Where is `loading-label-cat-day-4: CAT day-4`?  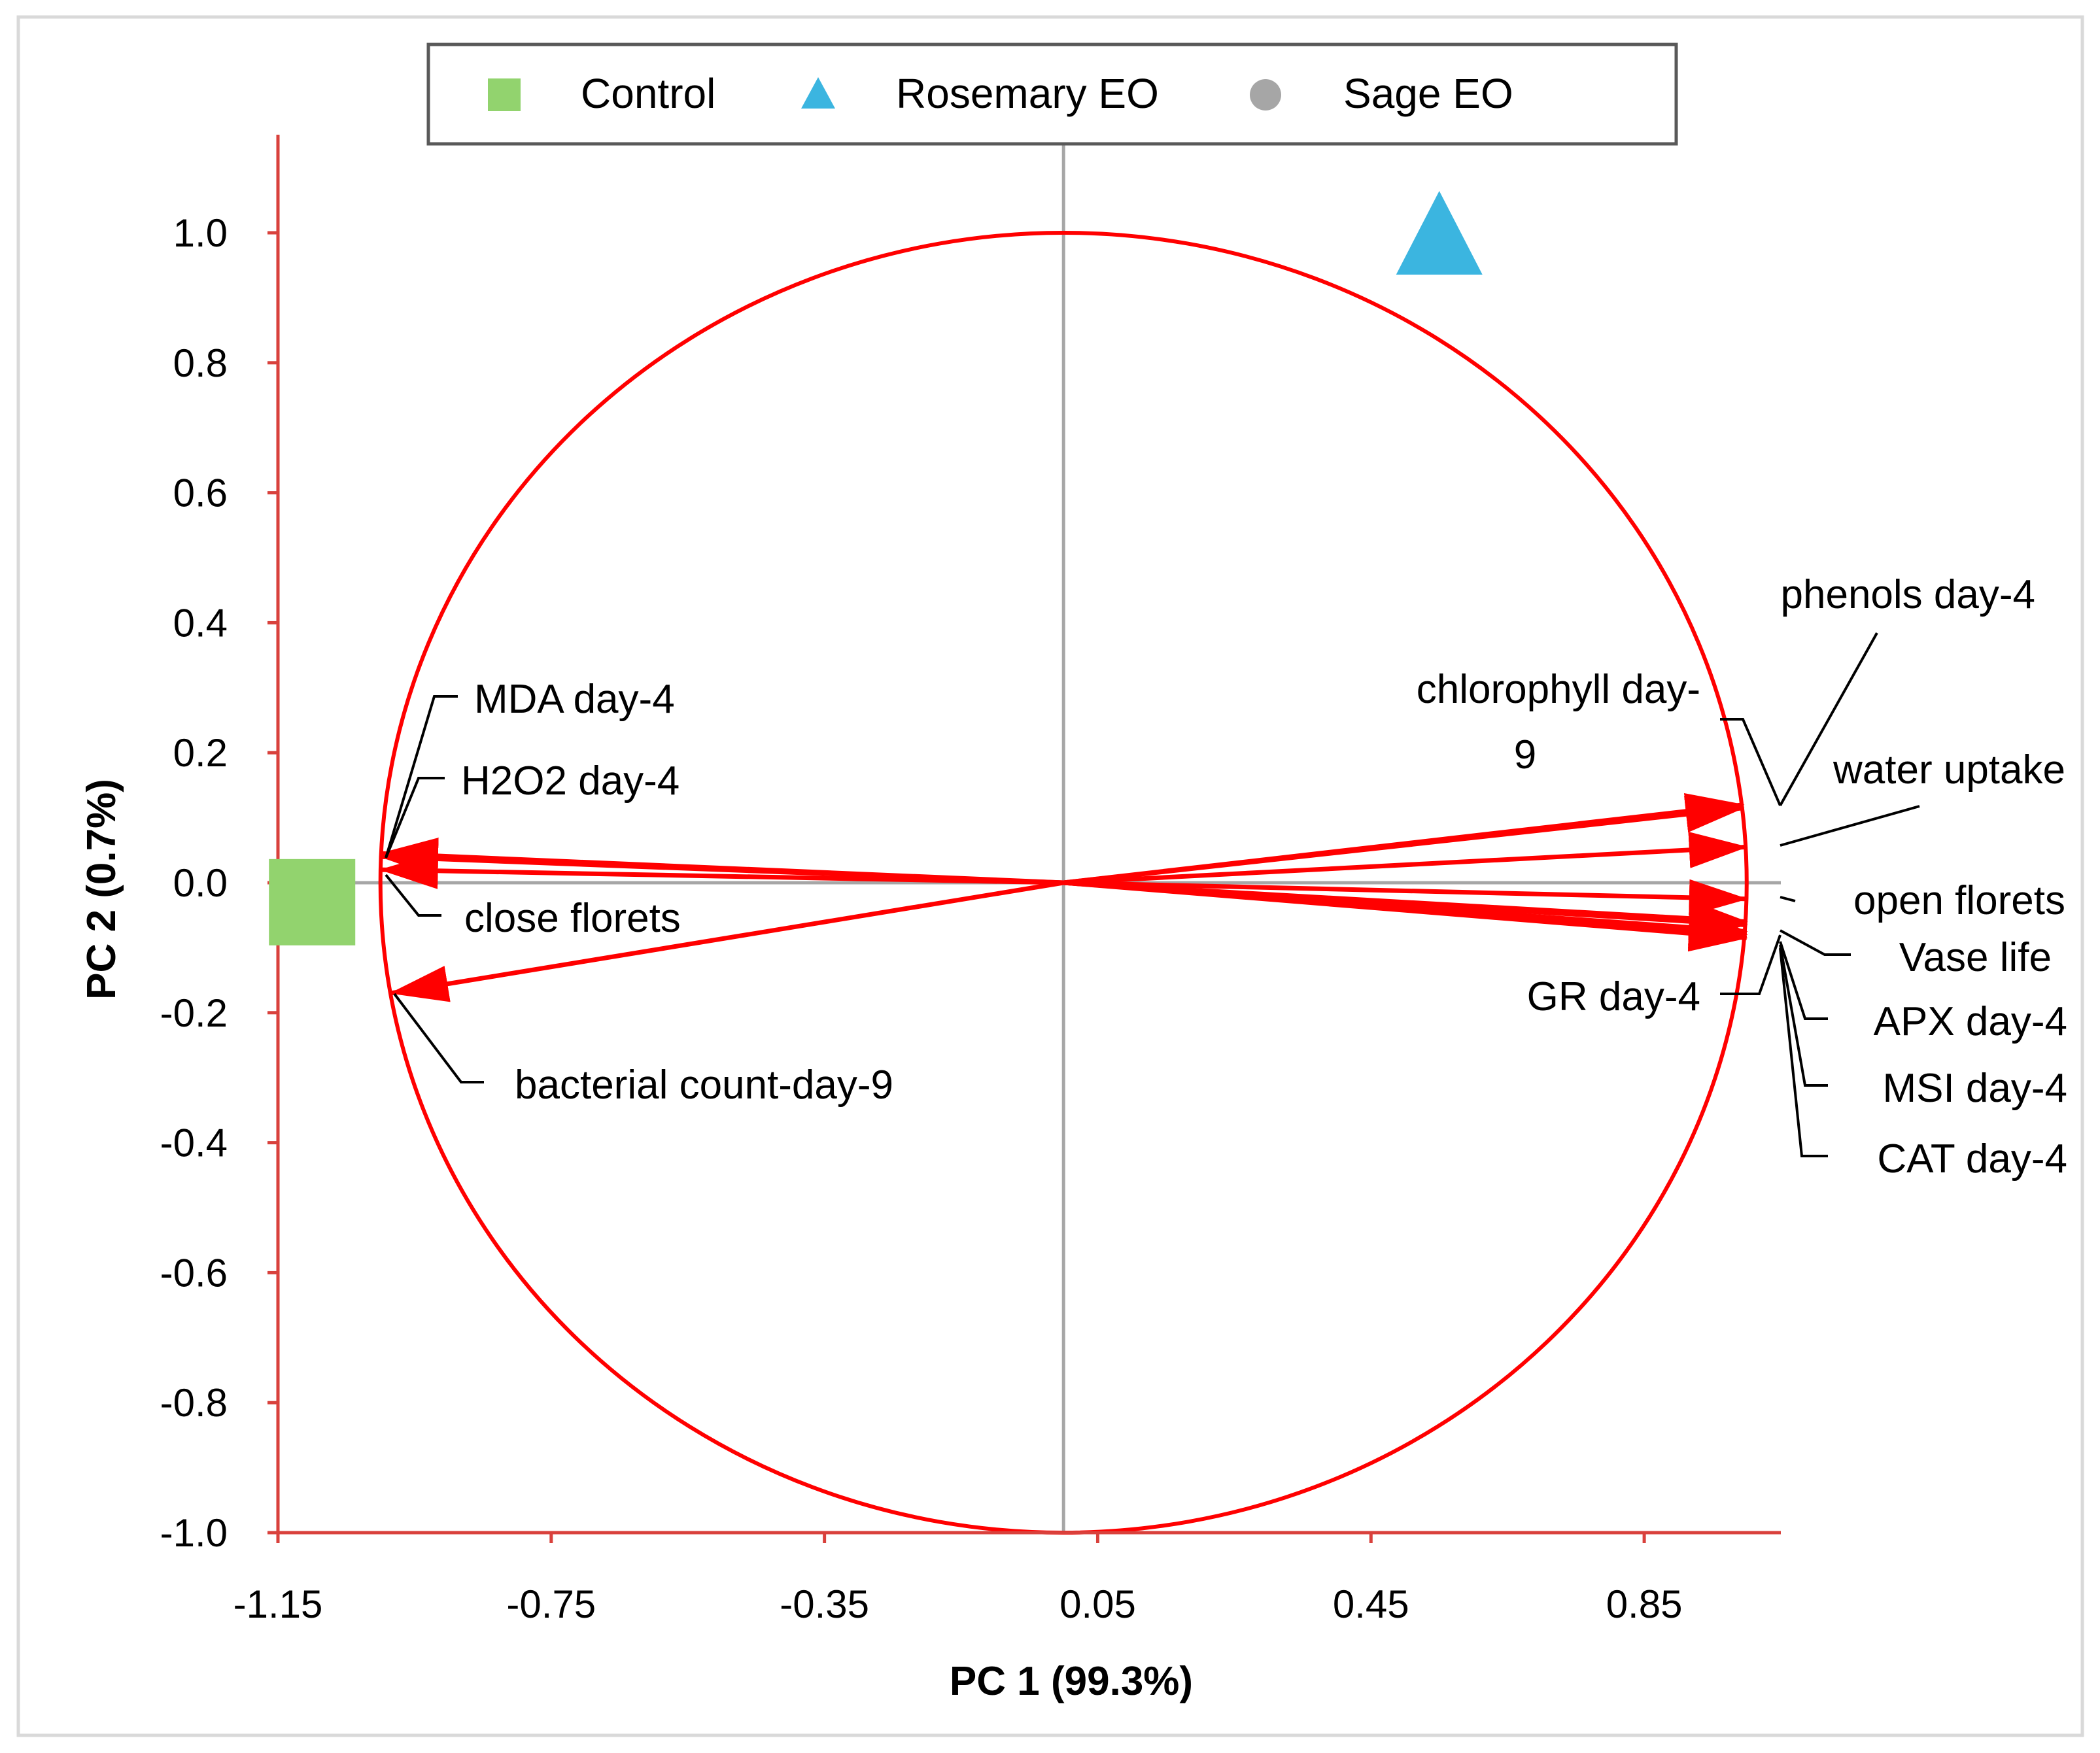
loading-label-cat-day-4: CAT day-4 is located at coordinates (1972, 1159).